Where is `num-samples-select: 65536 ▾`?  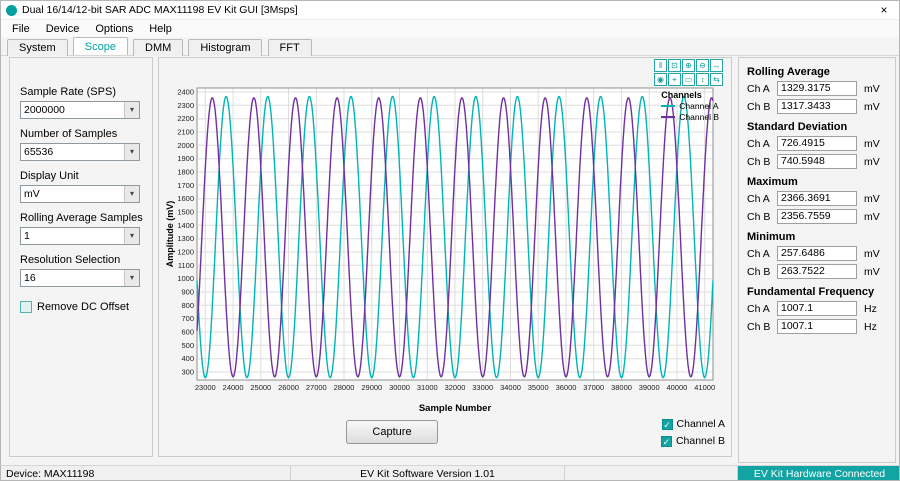 num-samples-select: 65536 ▾ is located at coordinates (80, 152).